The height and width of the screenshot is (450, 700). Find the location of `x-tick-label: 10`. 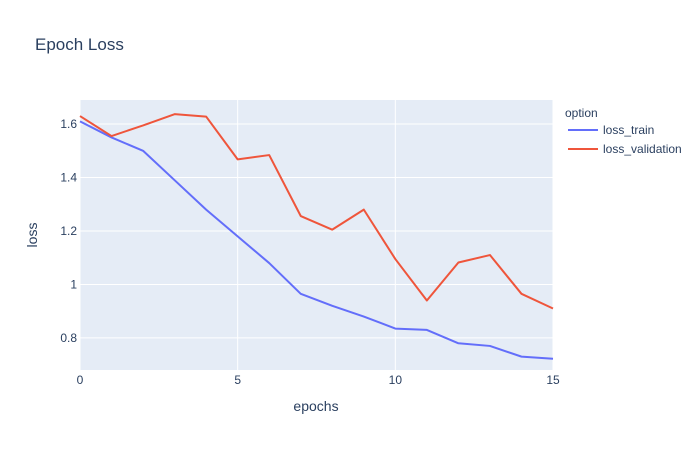

x-tick-label: 10 is located at coordinates (396, 380).